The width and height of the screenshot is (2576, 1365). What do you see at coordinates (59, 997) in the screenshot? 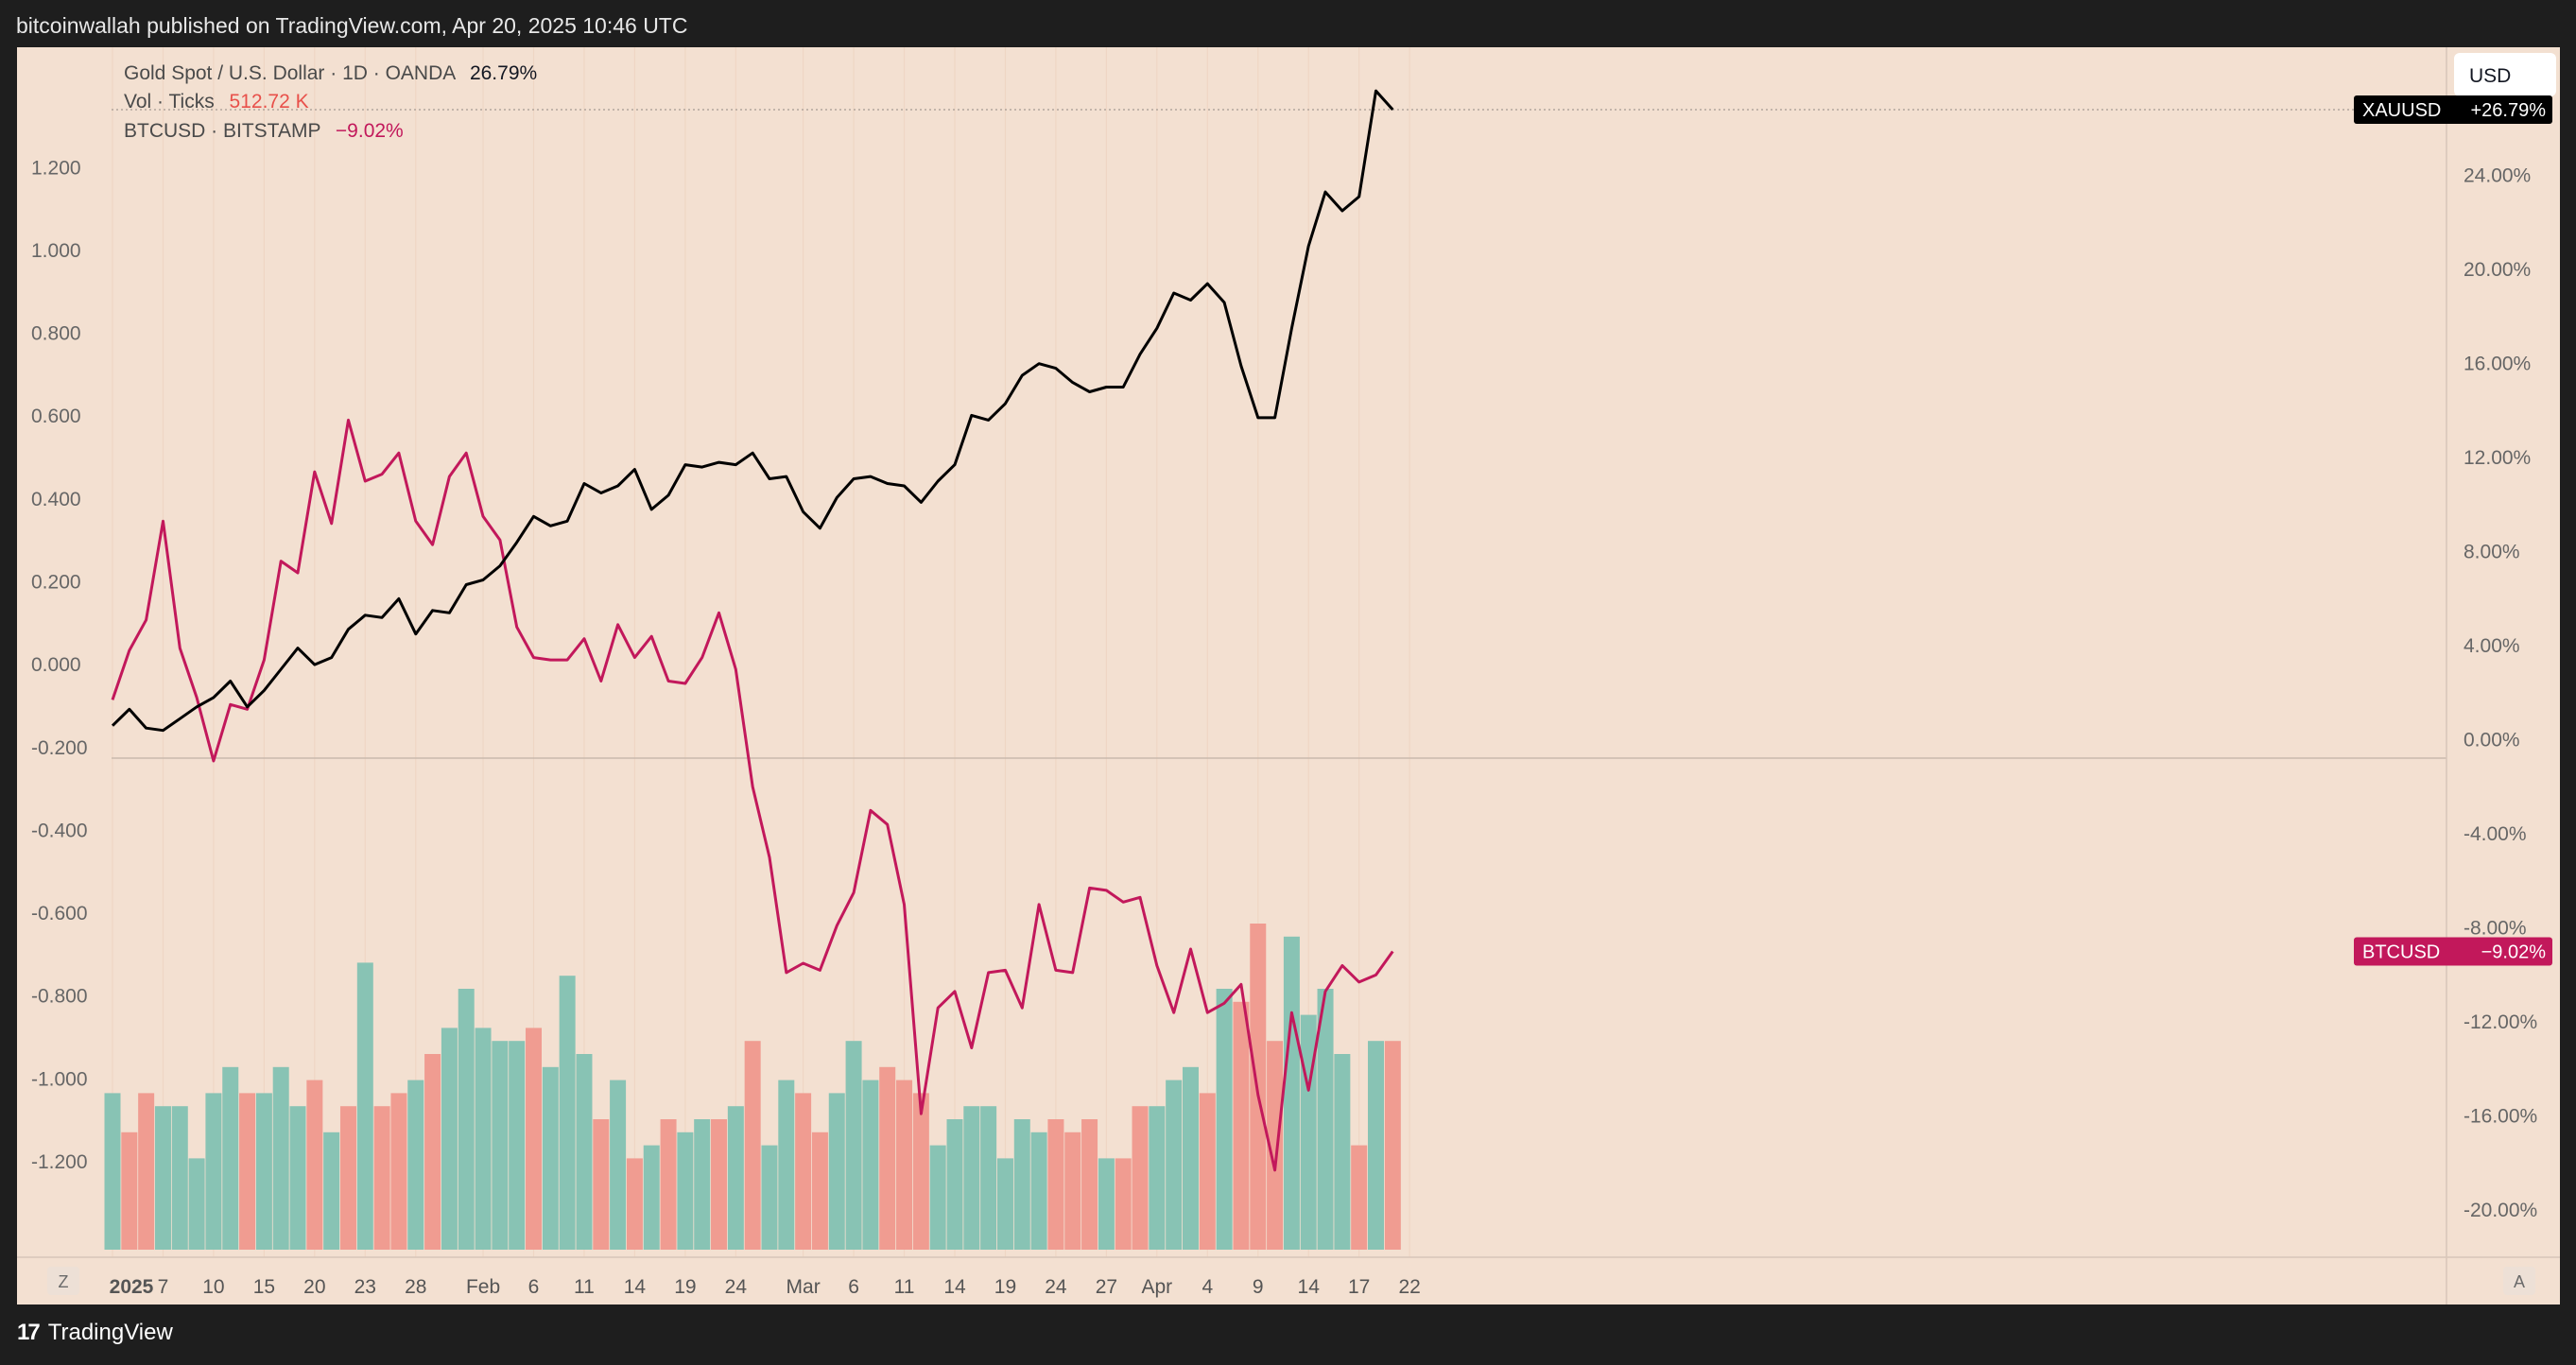
I see `left-tick-label: -0.800` at bounding box center [59, 997].